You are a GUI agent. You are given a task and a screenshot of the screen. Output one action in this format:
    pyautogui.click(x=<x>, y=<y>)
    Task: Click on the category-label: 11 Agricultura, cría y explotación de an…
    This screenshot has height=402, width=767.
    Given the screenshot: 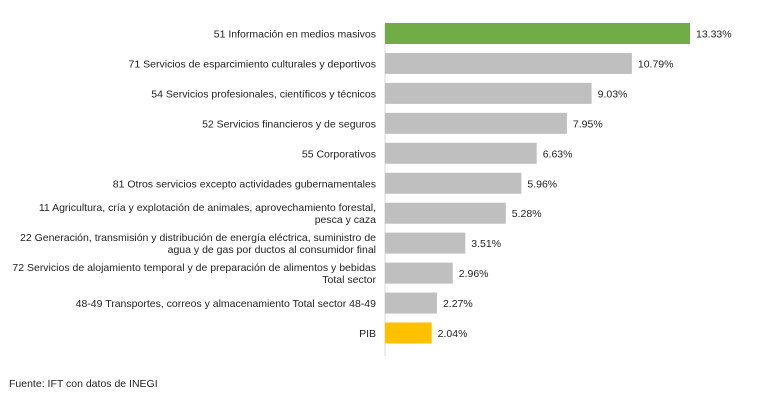 What is the action you would take?
    pyautogui.click(x=207, y=208)
    